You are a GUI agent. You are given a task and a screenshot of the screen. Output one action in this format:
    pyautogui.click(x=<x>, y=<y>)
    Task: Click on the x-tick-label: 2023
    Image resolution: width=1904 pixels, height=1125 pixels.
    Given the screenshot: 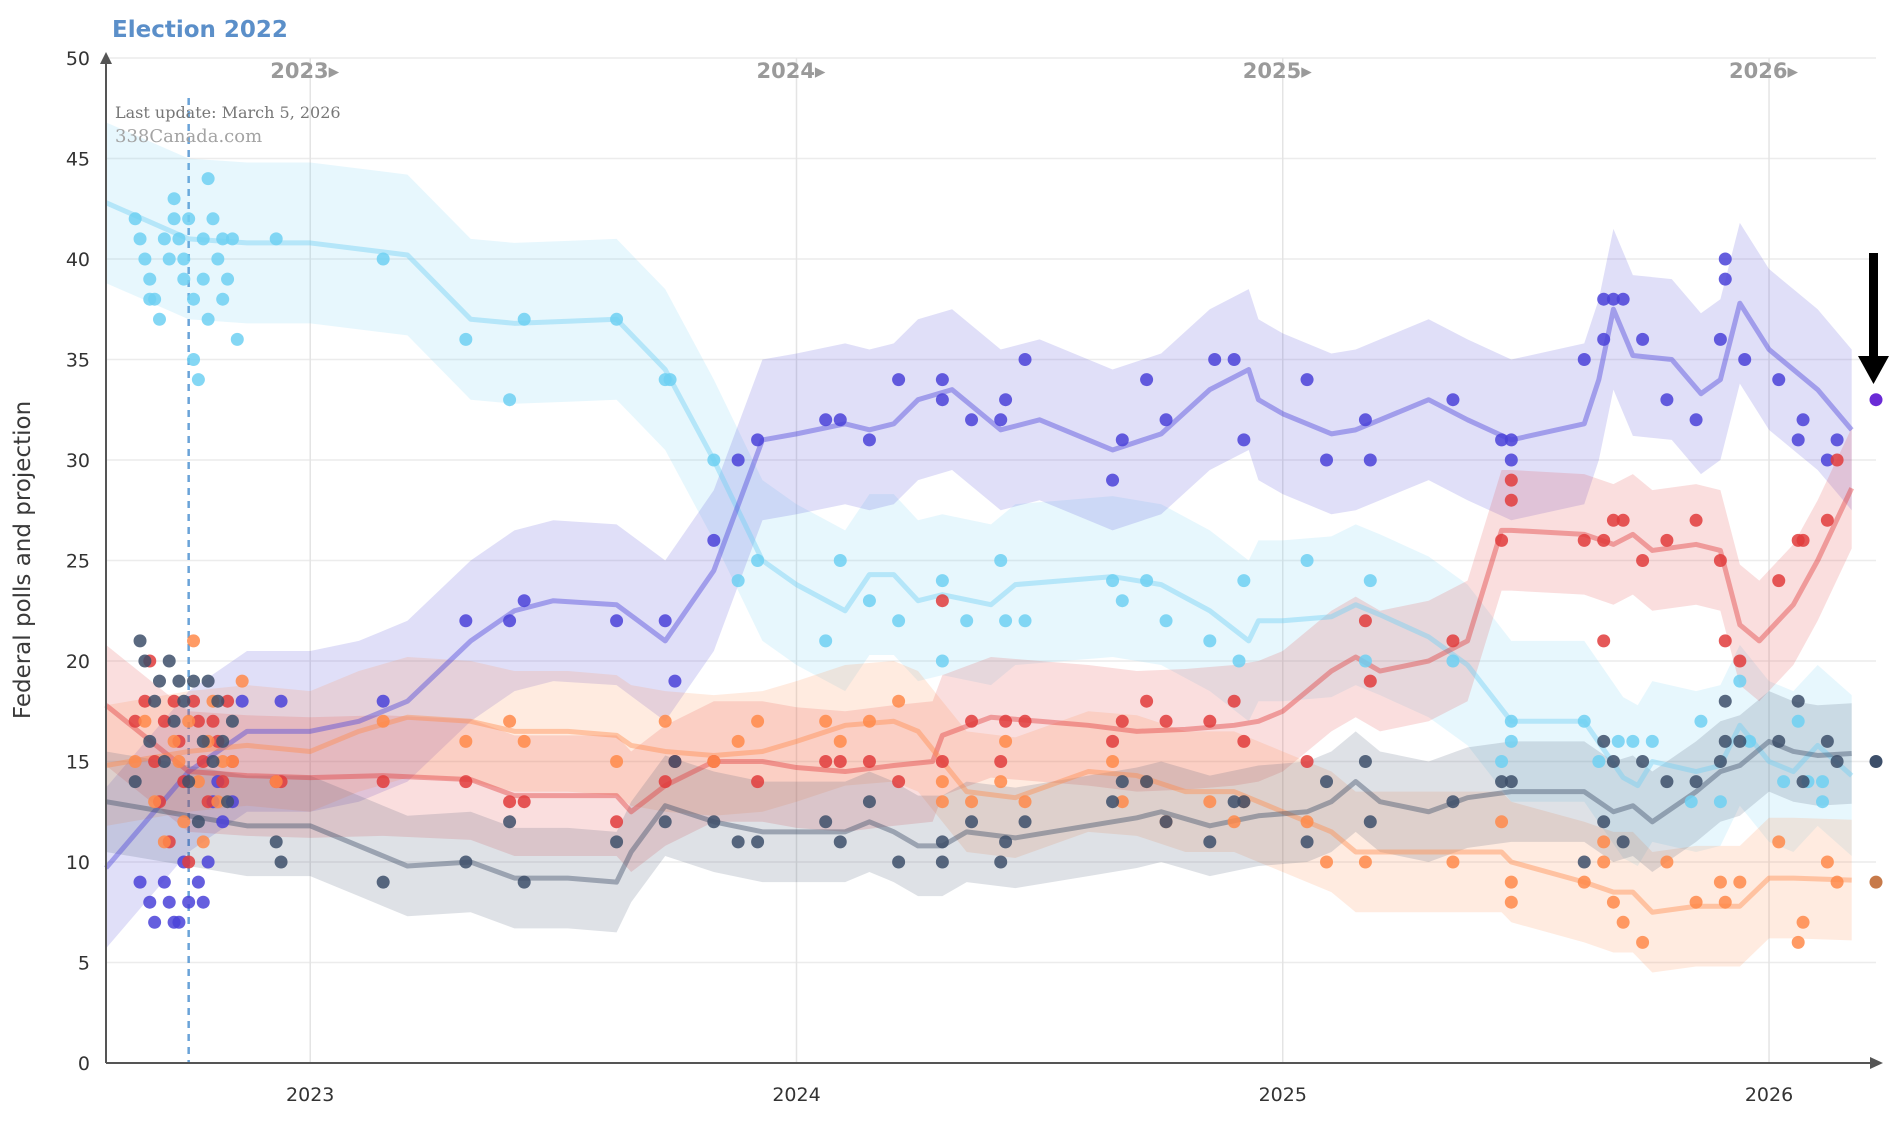 What is the action you would take?
    pyautogui.click(x=310, y=1095)
    